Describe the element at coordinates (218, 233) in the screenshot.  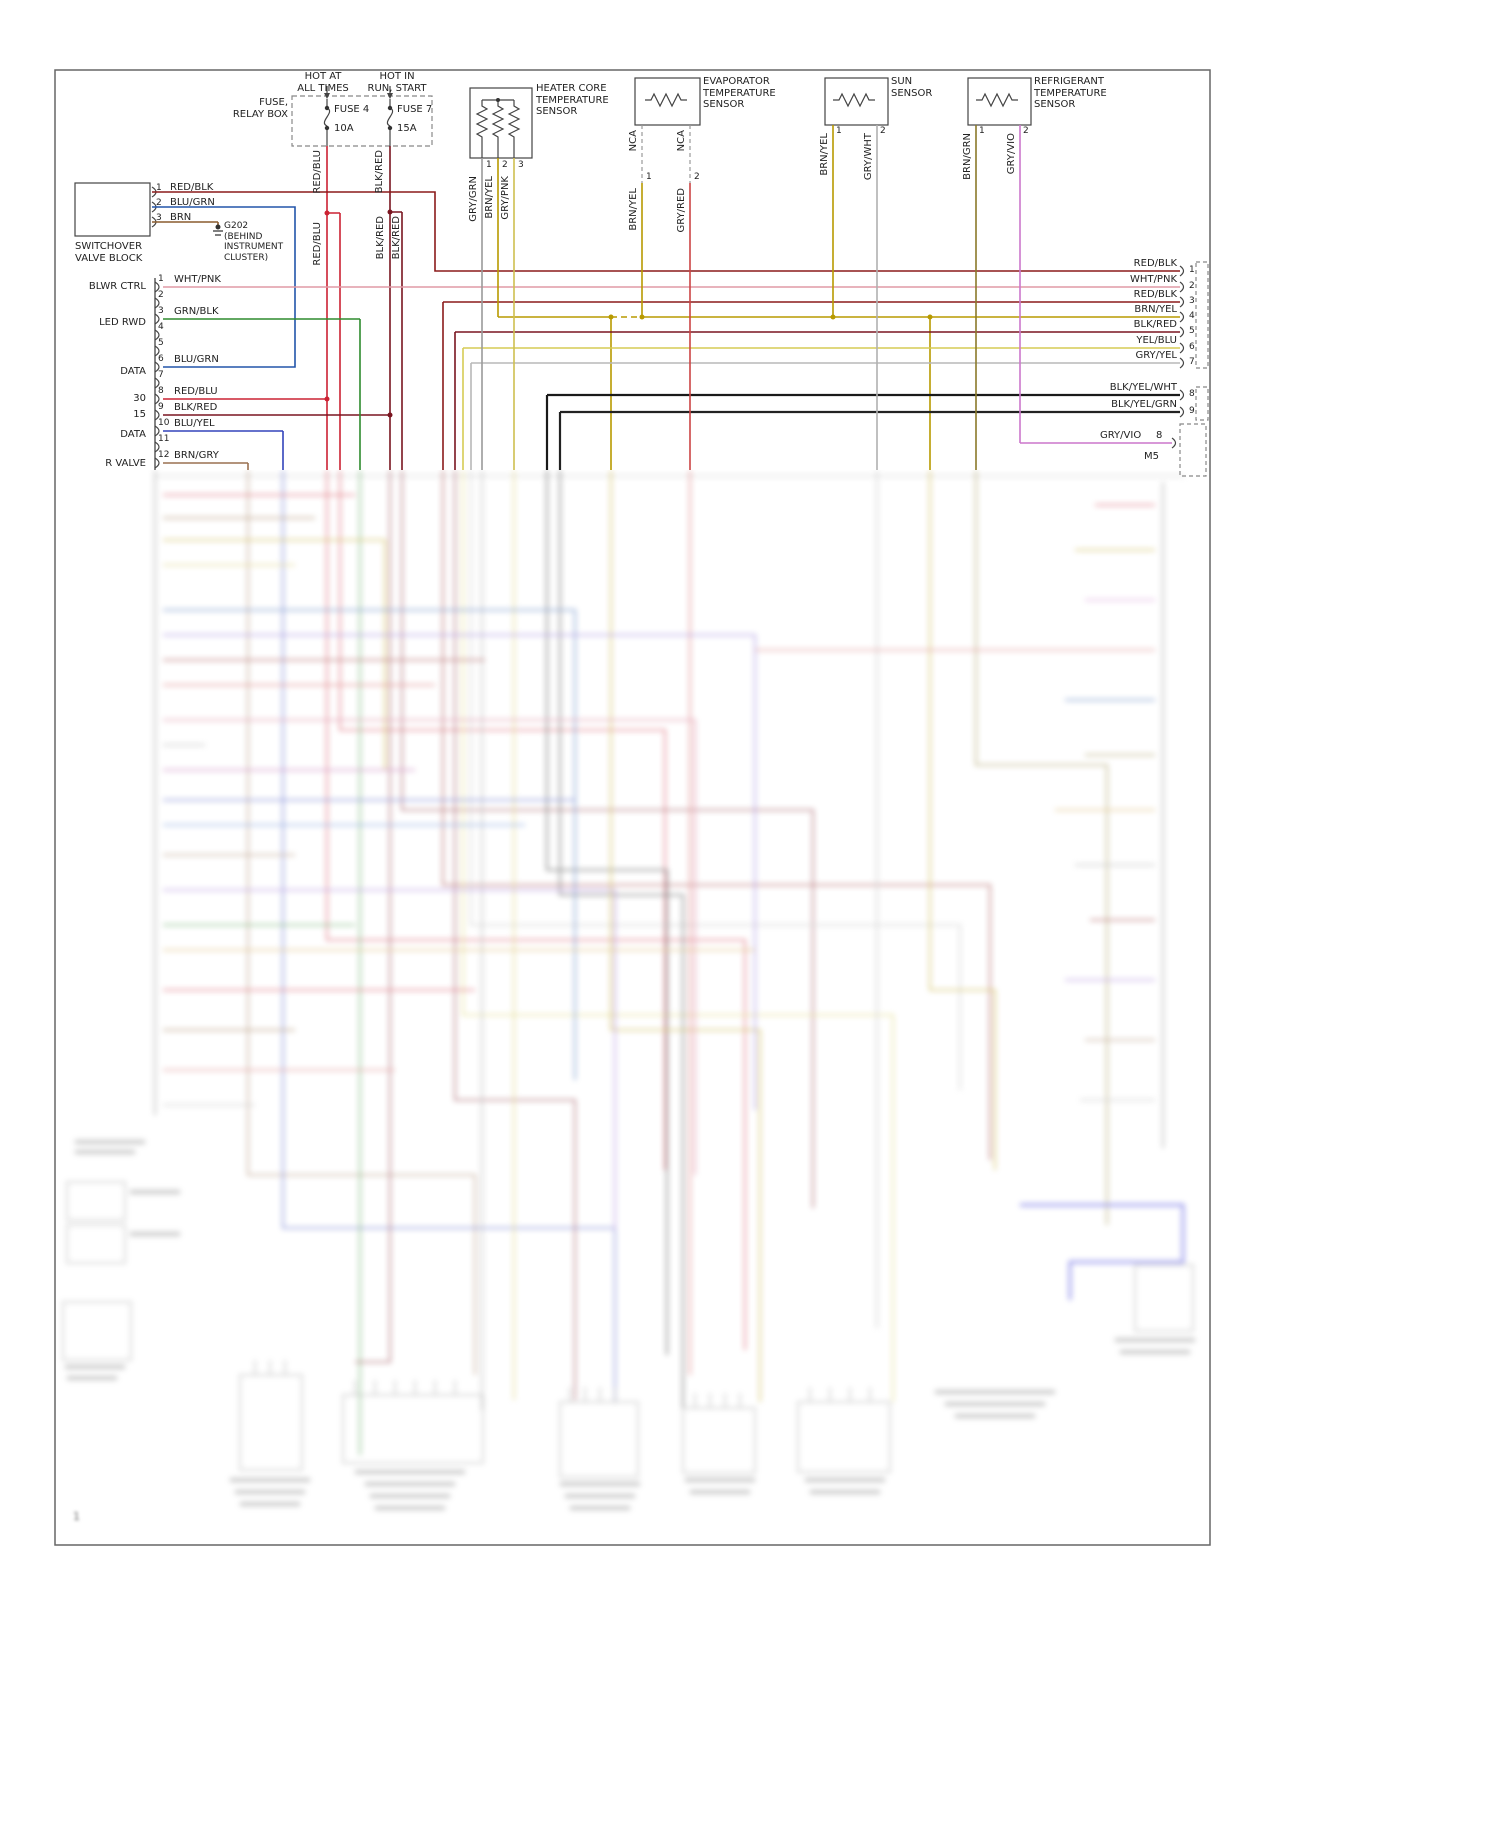
I see `g202-ground-symbol` at that location.